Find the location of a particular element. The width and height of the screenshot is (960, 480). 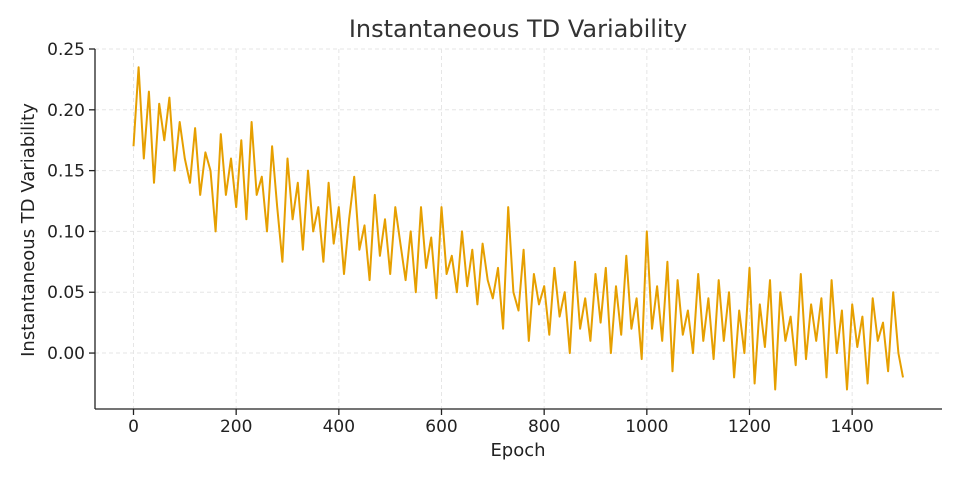

x-tick-label: 400 is located at coordinates (339, 427).